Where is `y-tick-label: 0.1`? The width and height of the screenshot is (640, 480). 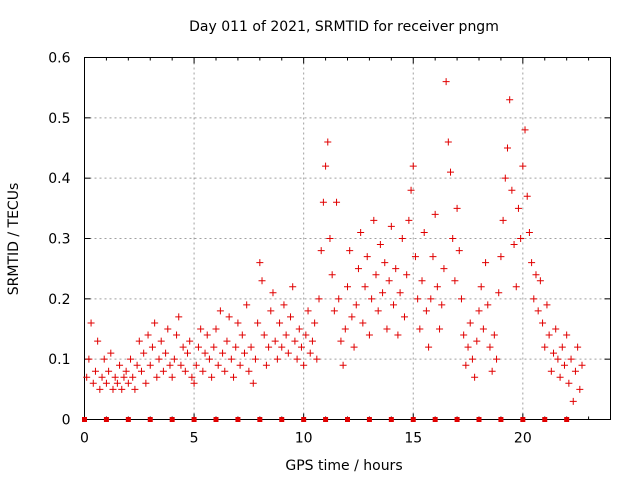 y-tick-label: 0.1 is located at coordinates (59, 360).